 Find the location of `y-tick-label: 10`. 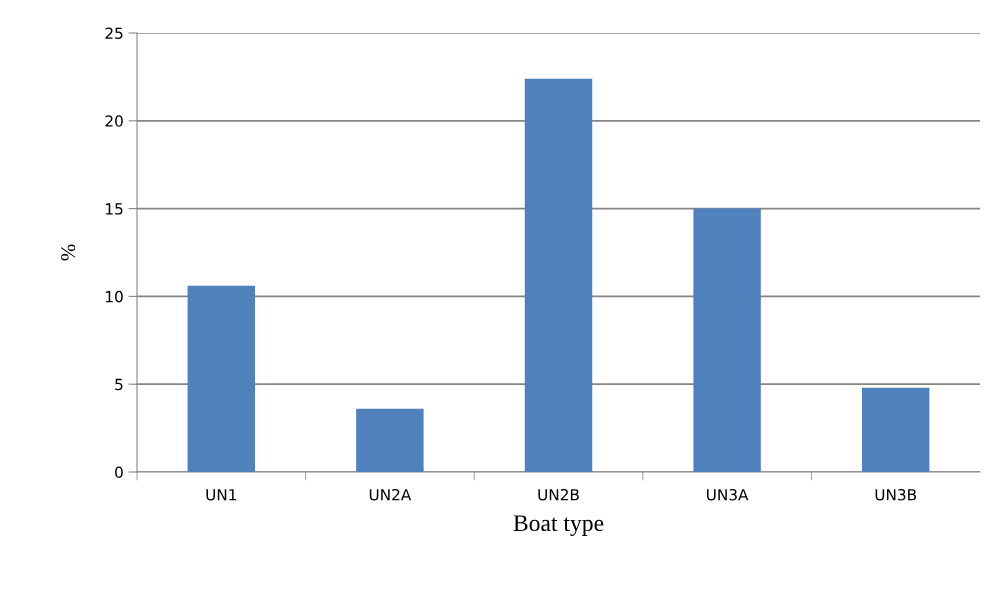

y-tick-label: 10 is located at coordinates (114, 296).